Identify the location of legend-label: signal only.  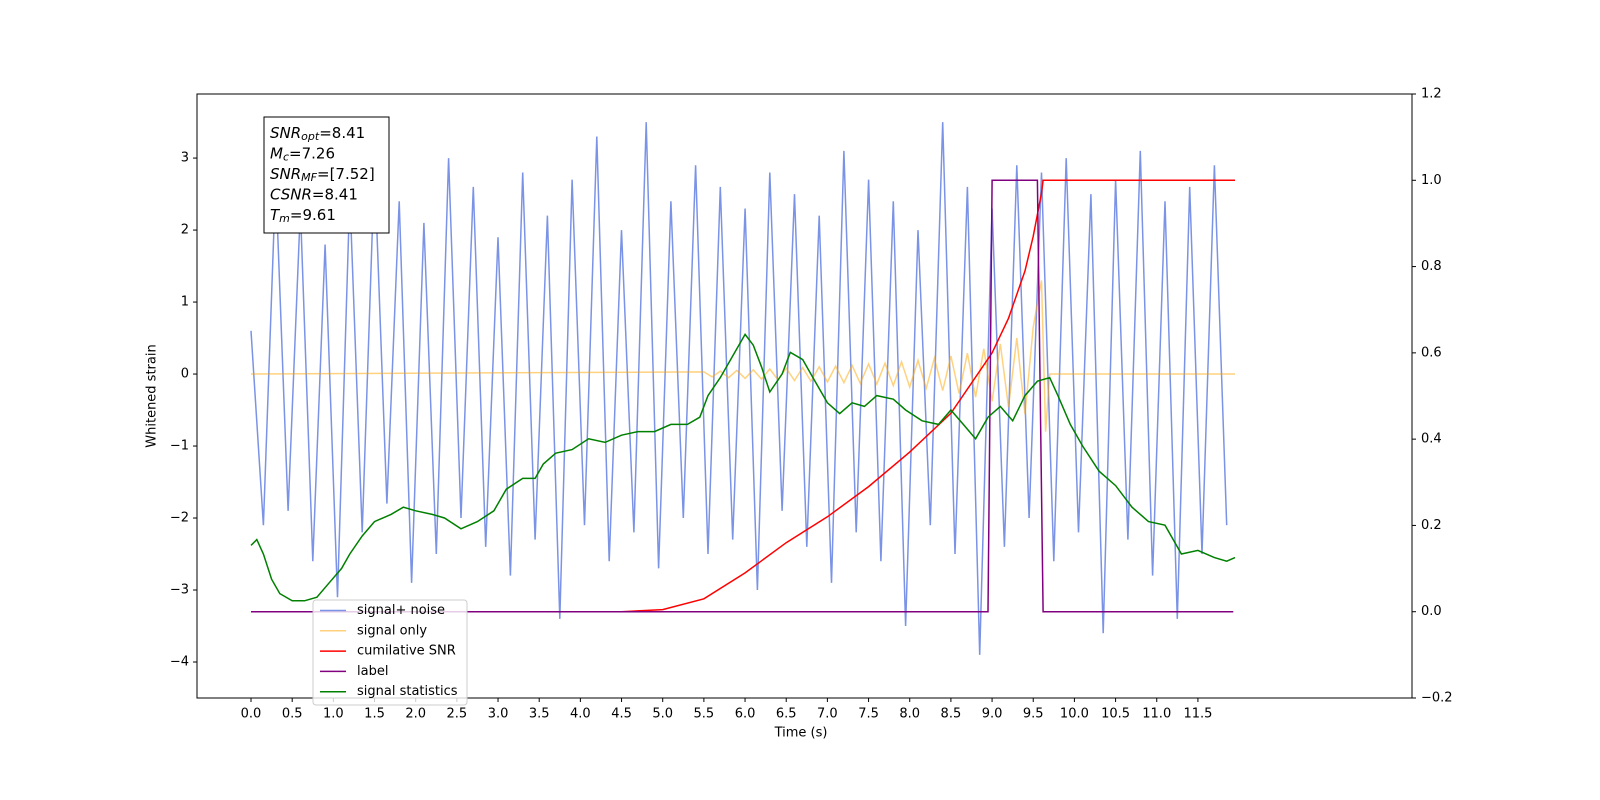
(392, 630).